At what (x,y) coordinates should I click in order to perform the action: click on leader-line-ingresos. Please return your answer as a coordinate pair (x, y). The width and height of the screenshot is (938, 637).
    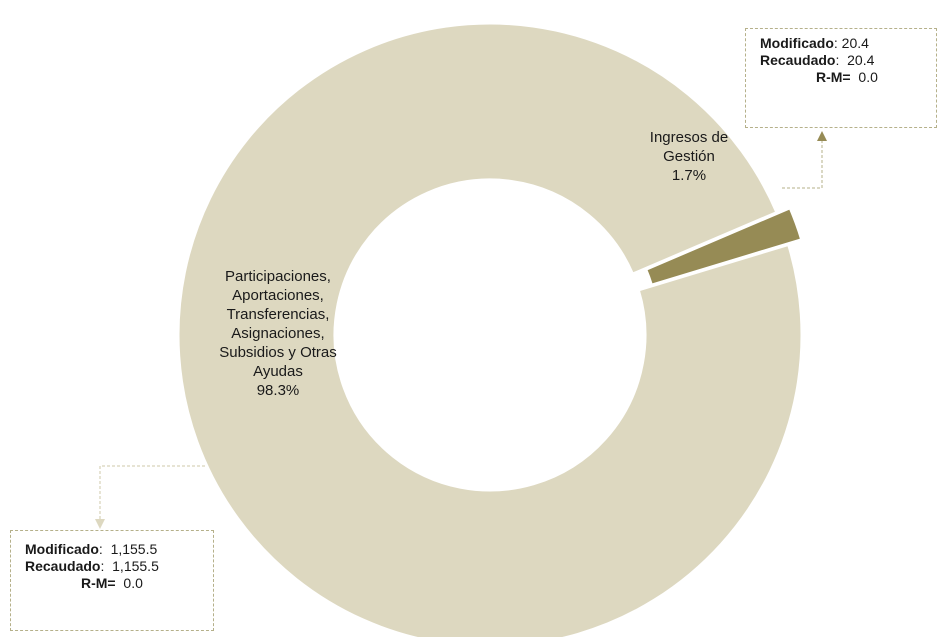
    Looking at the image, I should click on (802, 164).